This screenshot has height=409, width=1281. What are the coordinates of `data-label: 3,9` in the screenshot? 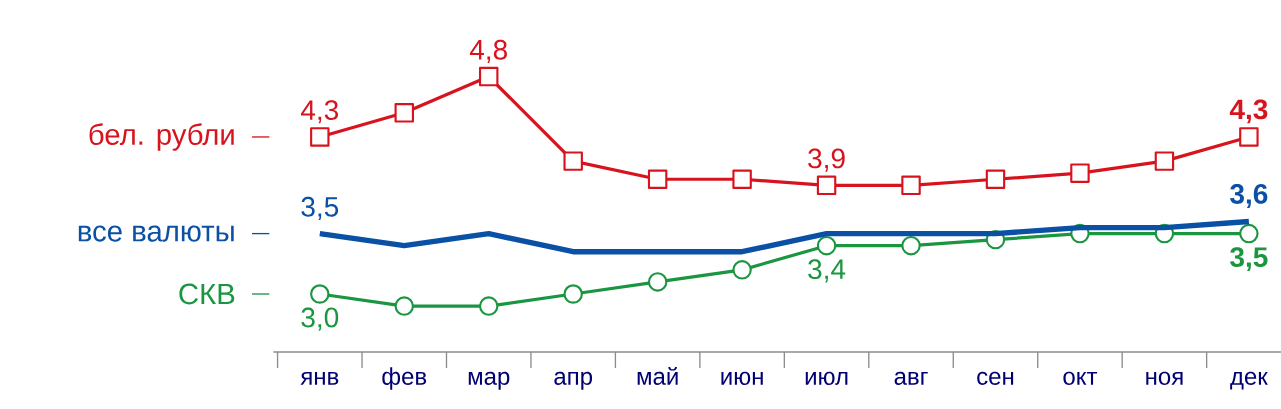 It's located at (826, 160).